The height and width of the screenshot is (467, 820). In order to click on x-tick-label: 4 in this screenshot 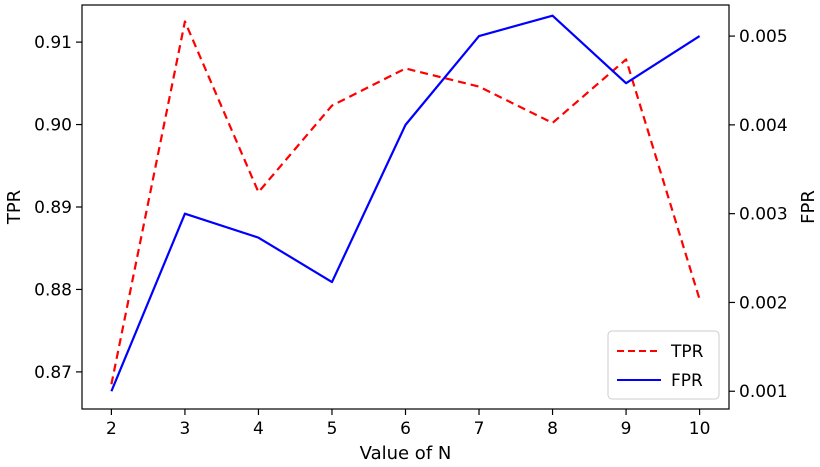, I will do `click(258, 429)`.